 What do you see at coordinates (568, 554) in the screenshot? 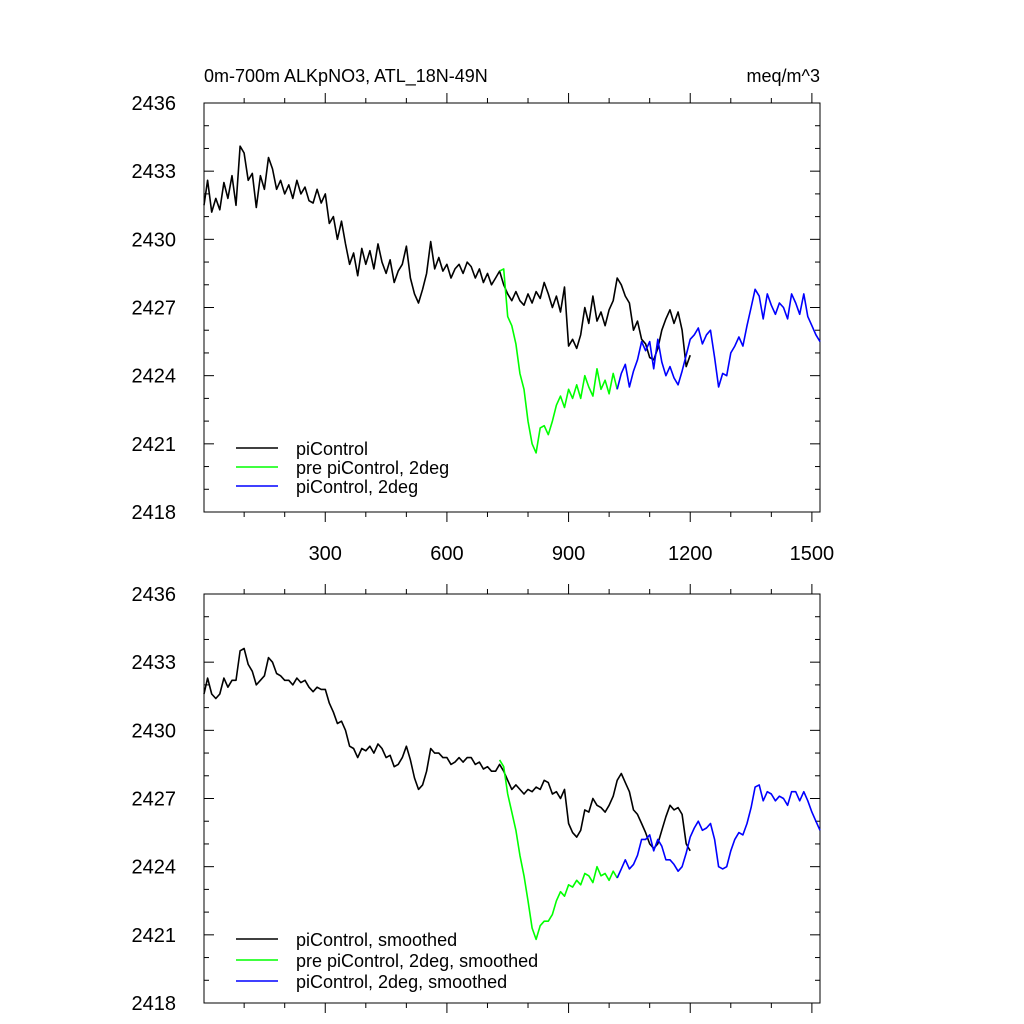
I see `x-tick-label: 900` at bounding box center [568, 554].